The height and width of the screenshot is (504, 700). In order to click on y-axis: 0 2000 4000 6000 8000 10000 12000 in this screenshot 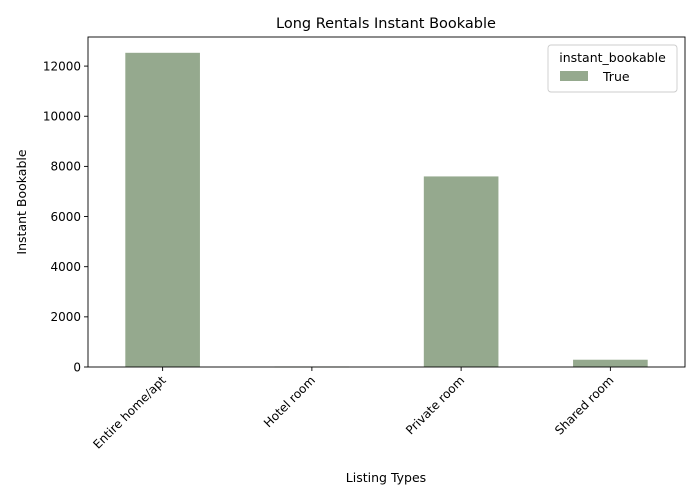, I will do `click(65, 216)`.